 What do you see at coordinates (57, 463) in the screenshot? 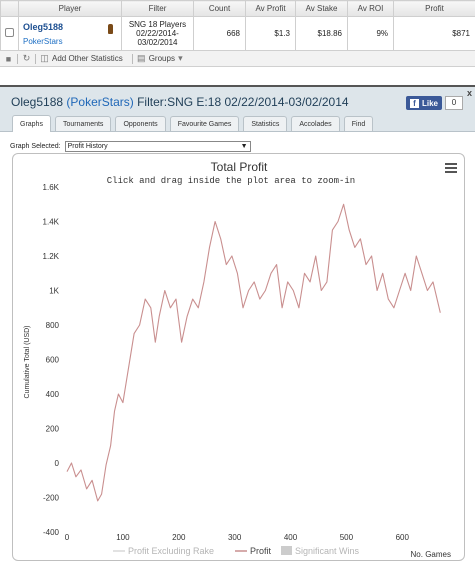
I see `y-tick-label: 0` at bounding box center [57, 463].